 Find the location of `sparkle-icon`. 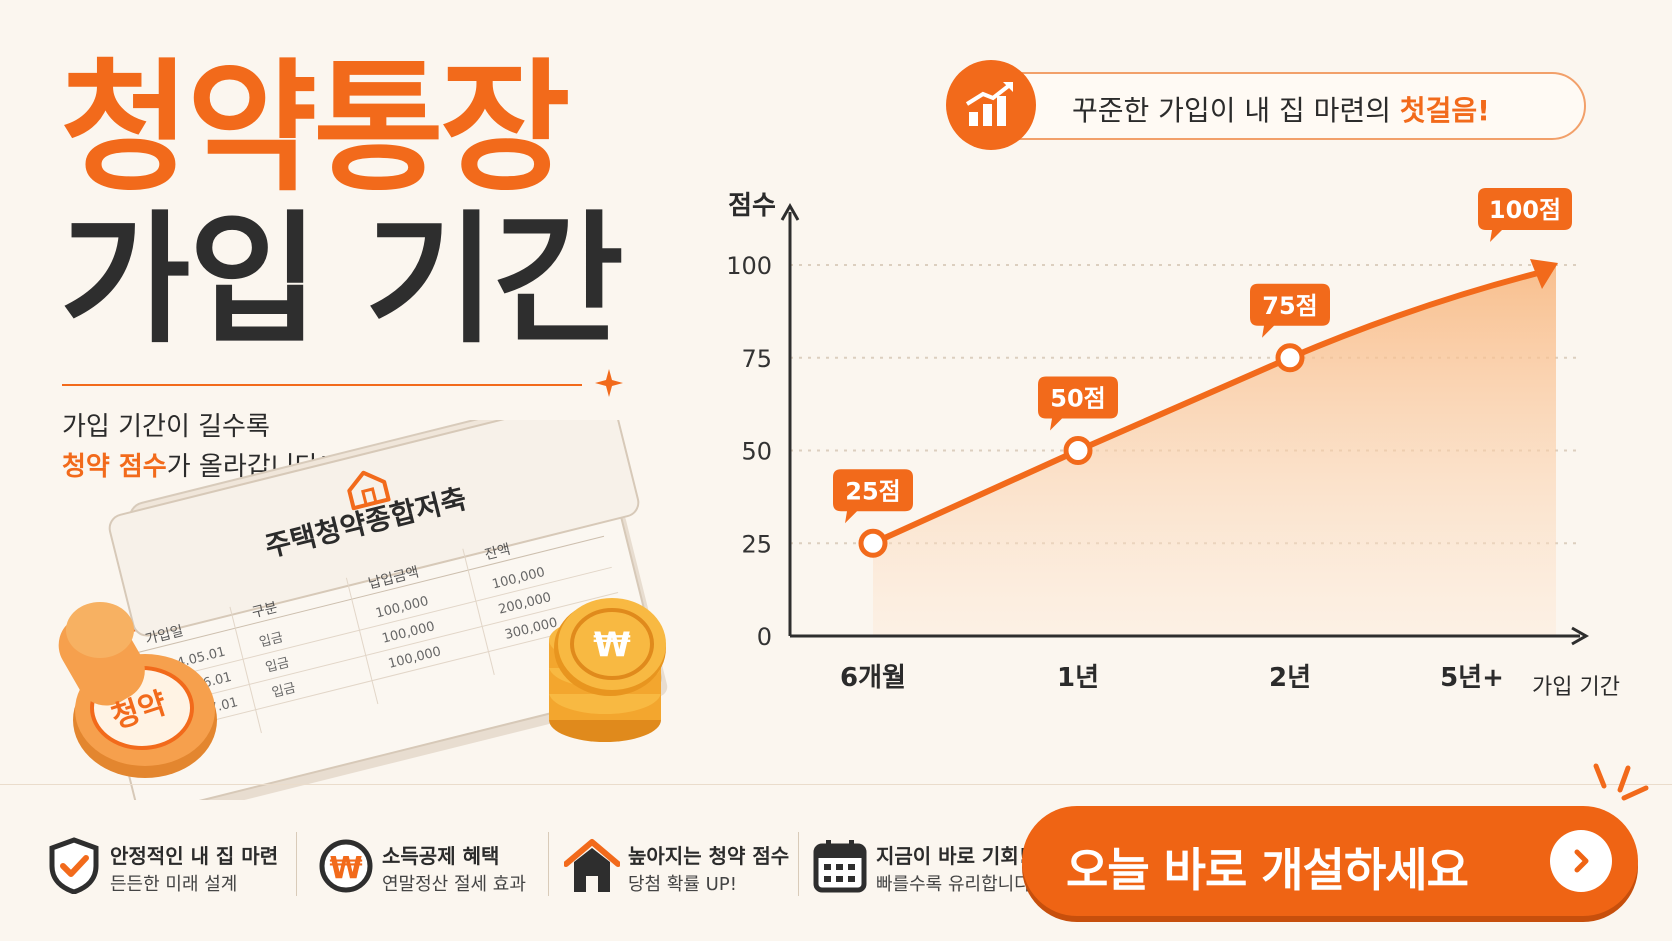

sparkle-icon is located at coordinates (609, 383).